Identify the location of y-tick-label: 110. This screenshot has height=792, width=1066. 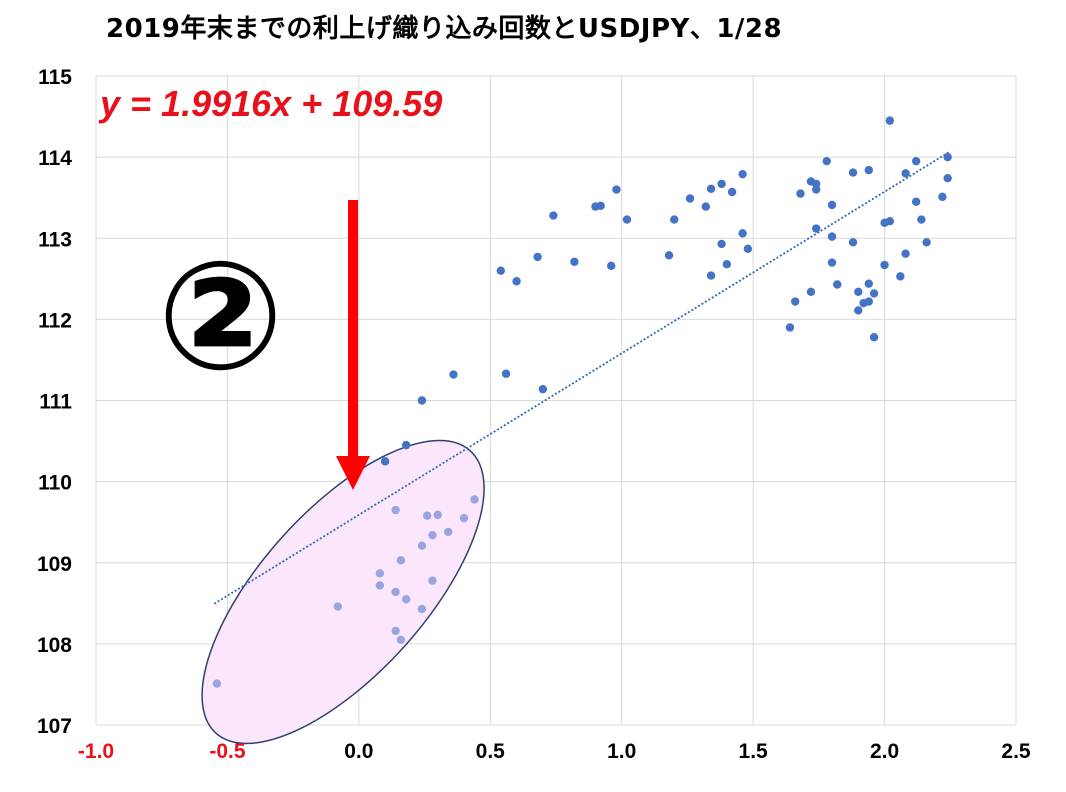
(55, 483).